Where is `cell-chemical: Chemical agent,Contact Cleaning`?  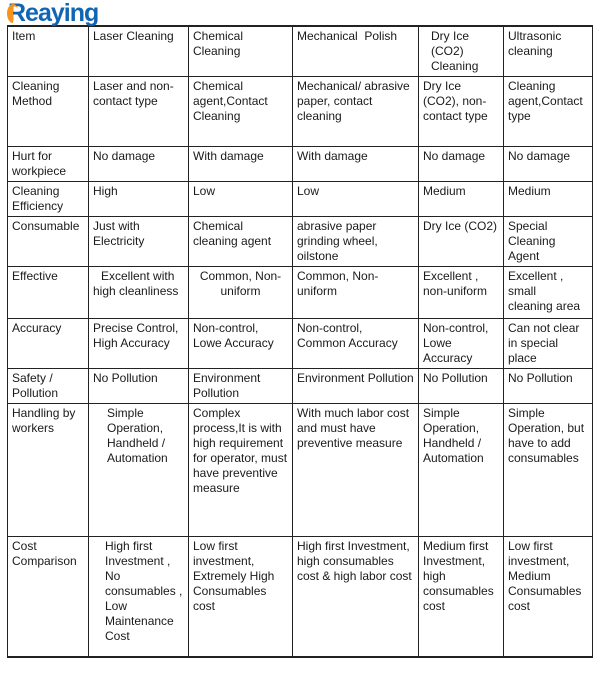 cell-chemical: Chemical agent,Contact Cleaning is located at coordinates (240, 111).